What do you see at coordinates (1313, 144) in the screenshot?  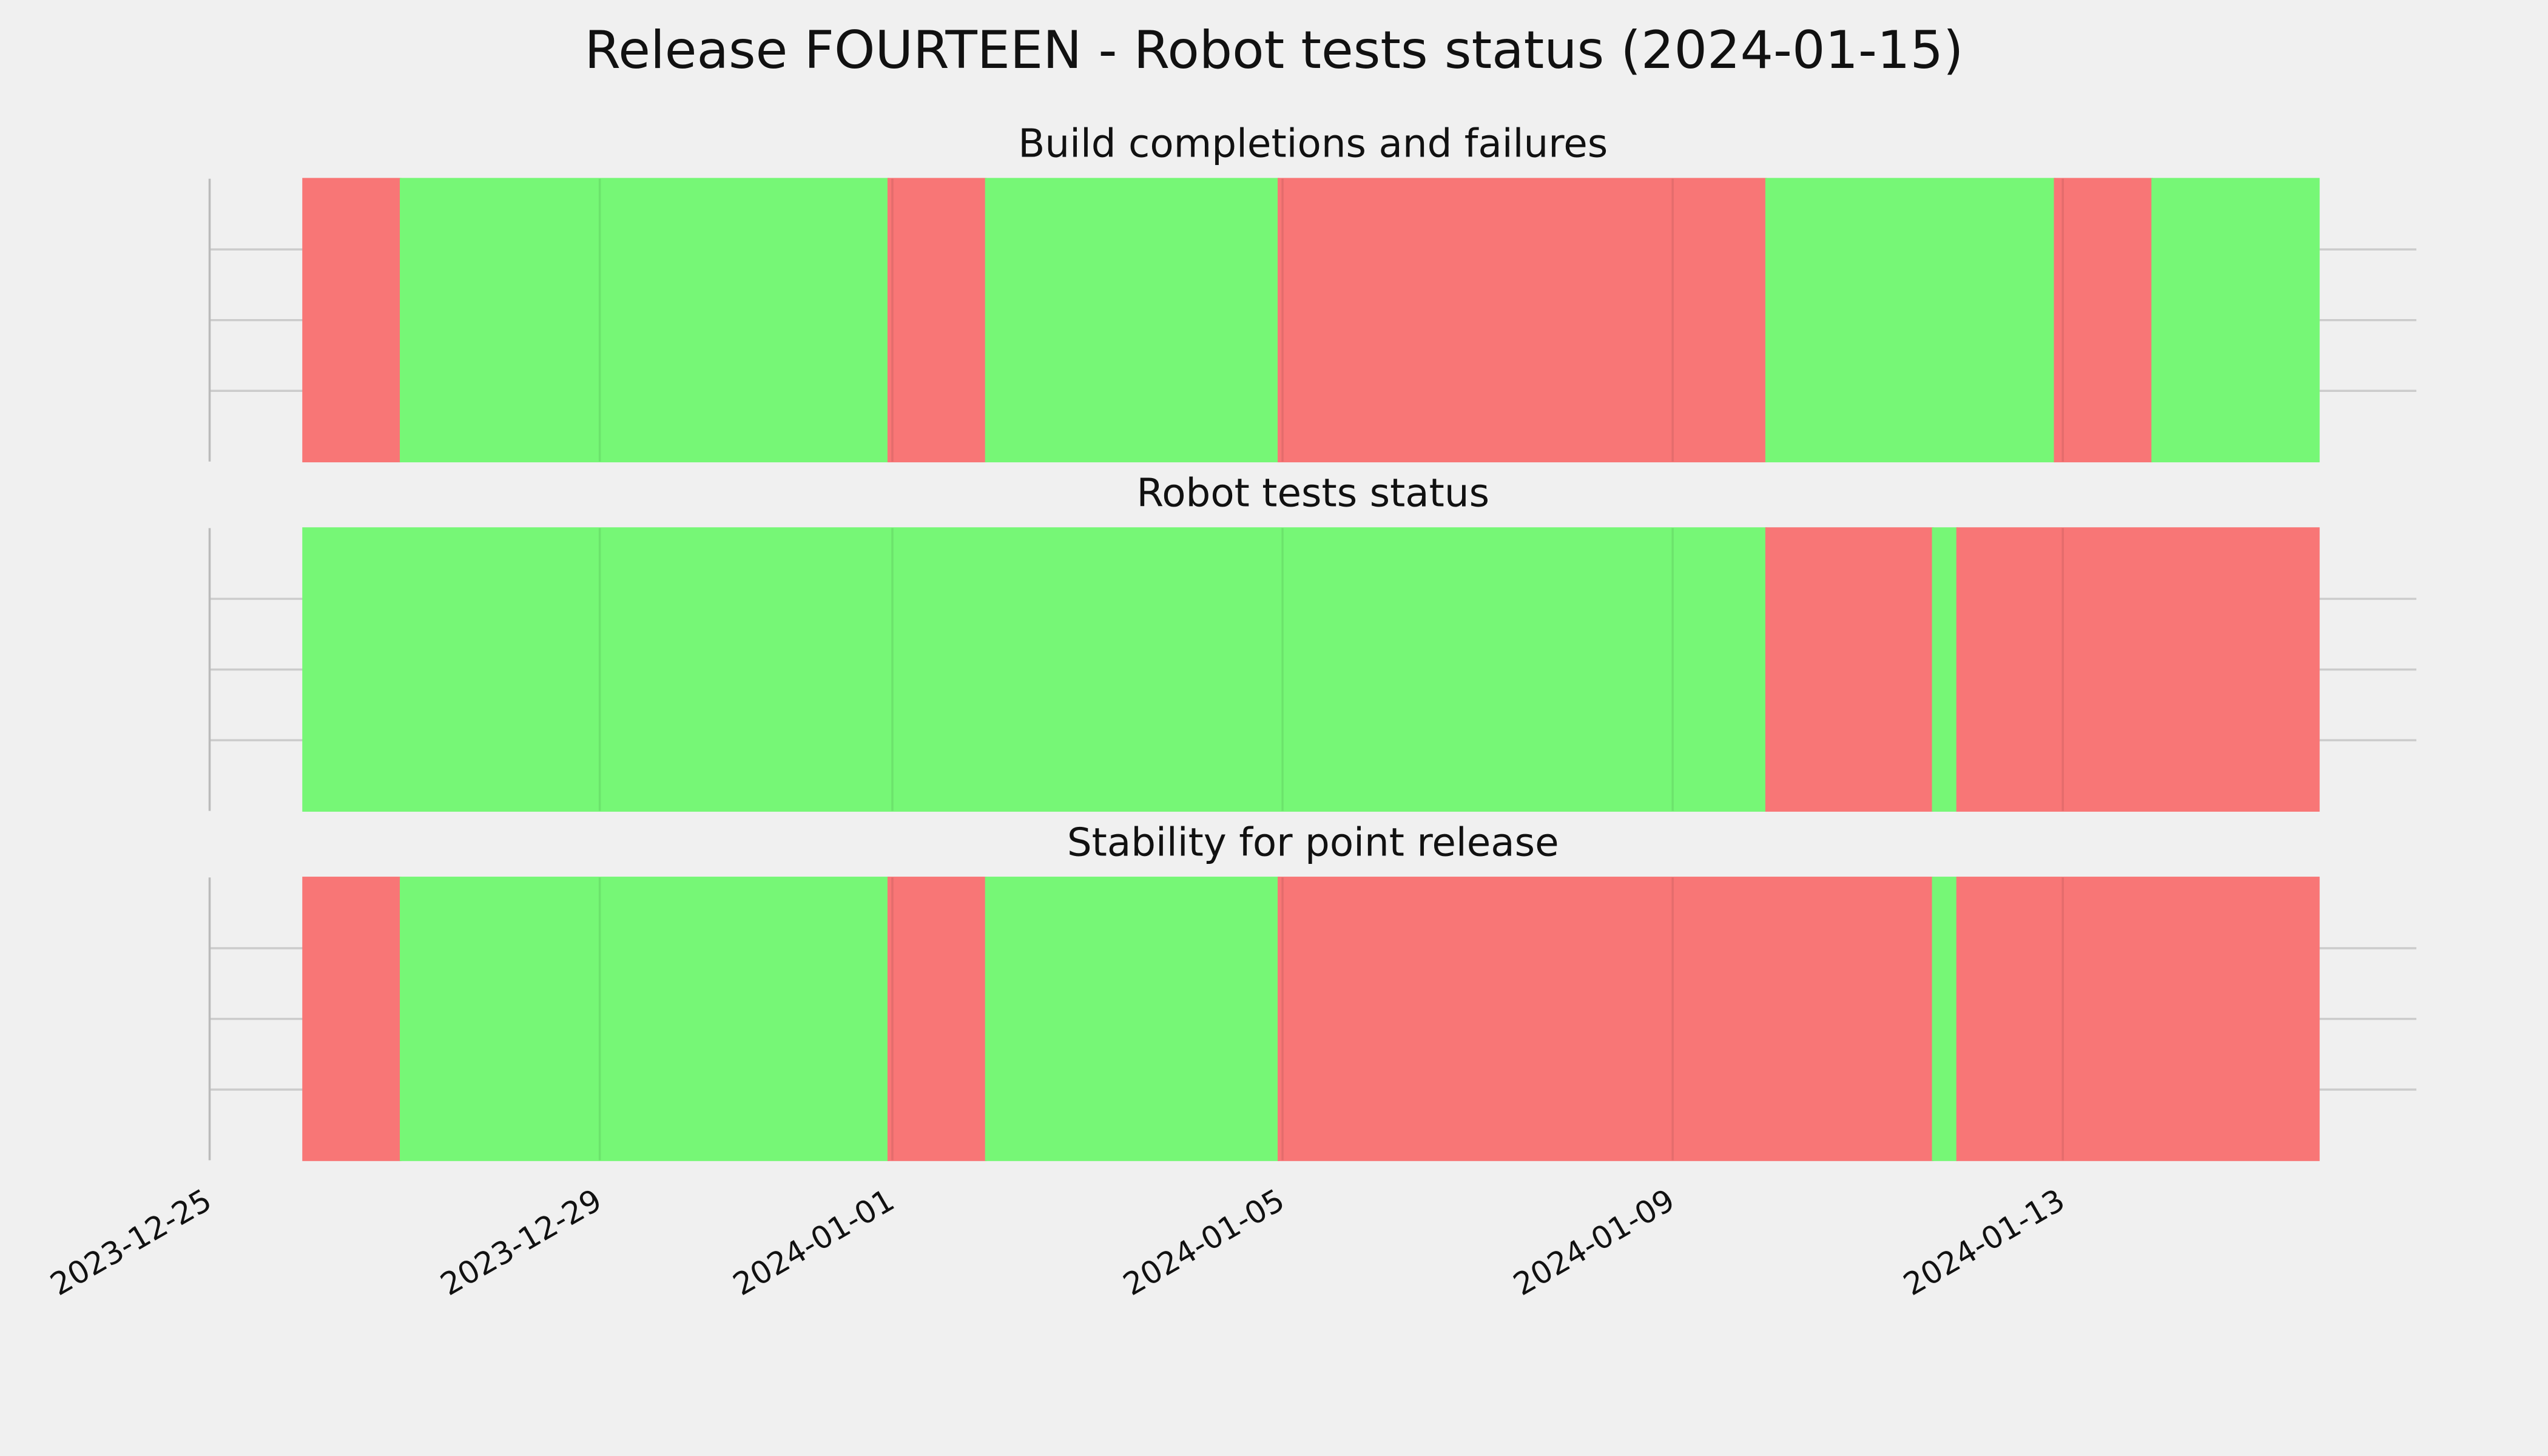 I see `panel-title: Build completions and failures` at bounding box center [1313, 144].